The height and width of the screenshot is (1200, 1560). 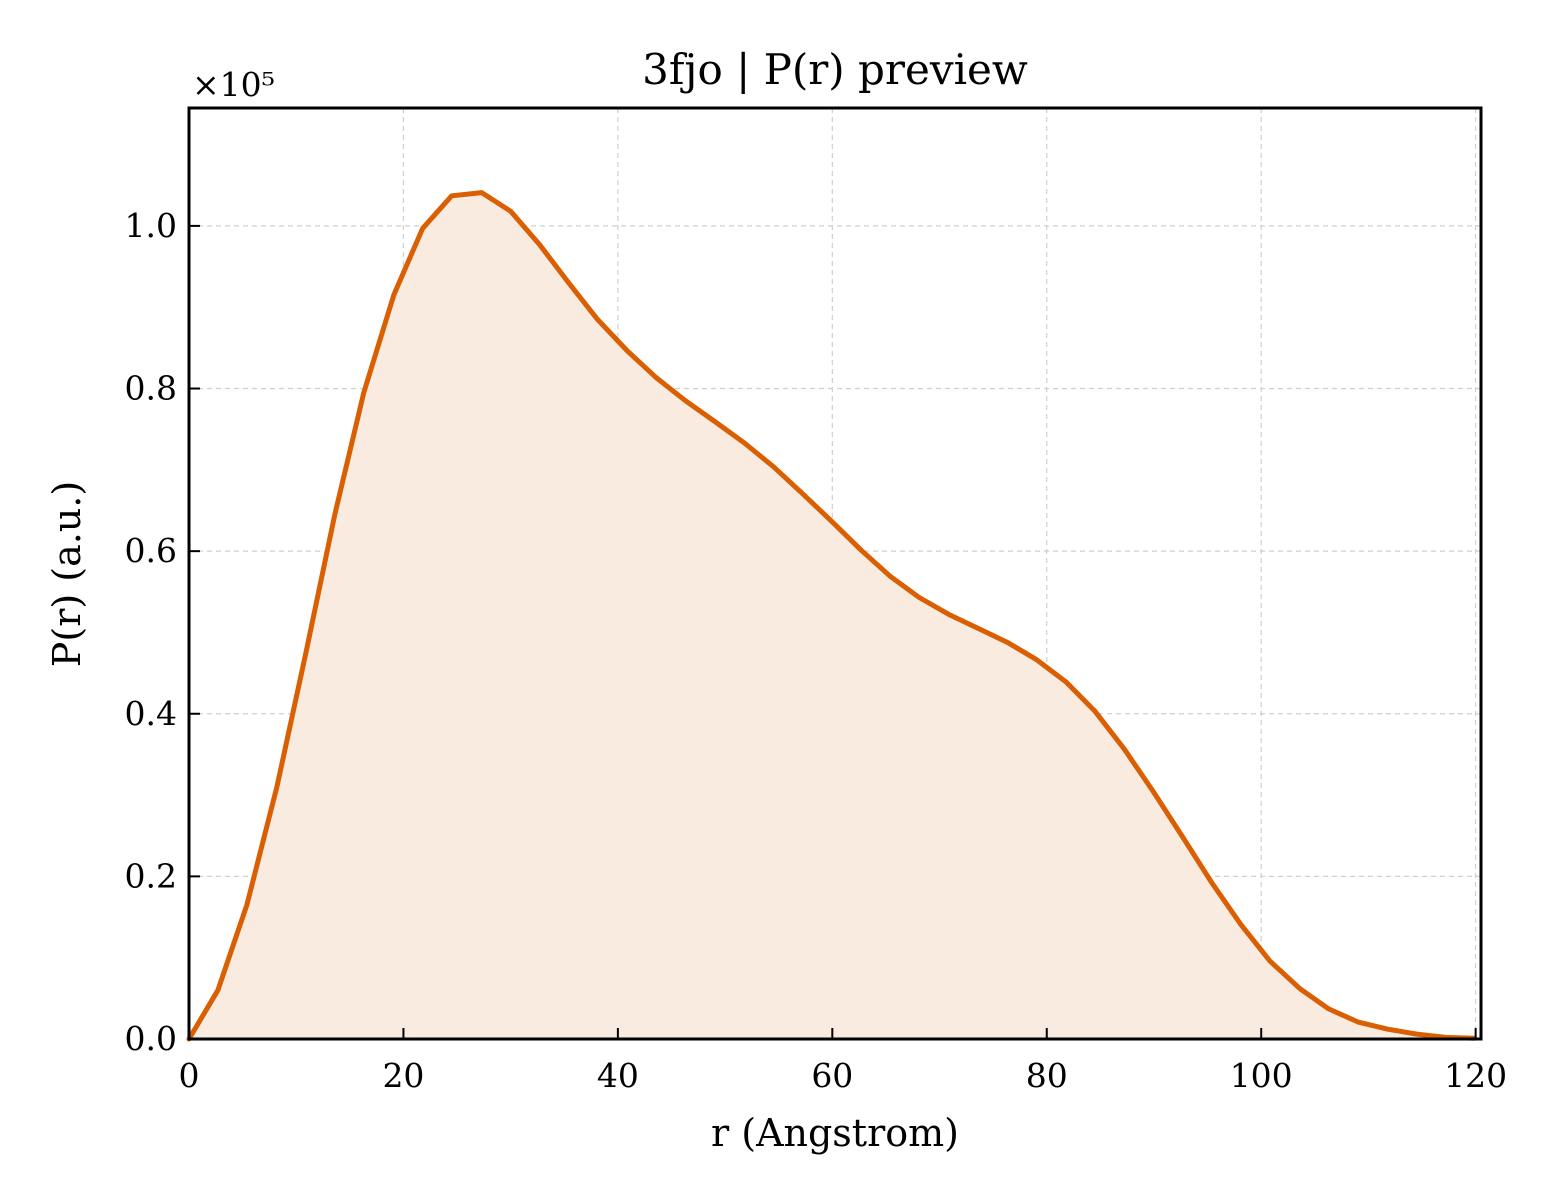 What do you see at coordinates (1475, 1075) in the screenshot?
I see `x-tick-label: 120` at bounding box center [1475, 1075].